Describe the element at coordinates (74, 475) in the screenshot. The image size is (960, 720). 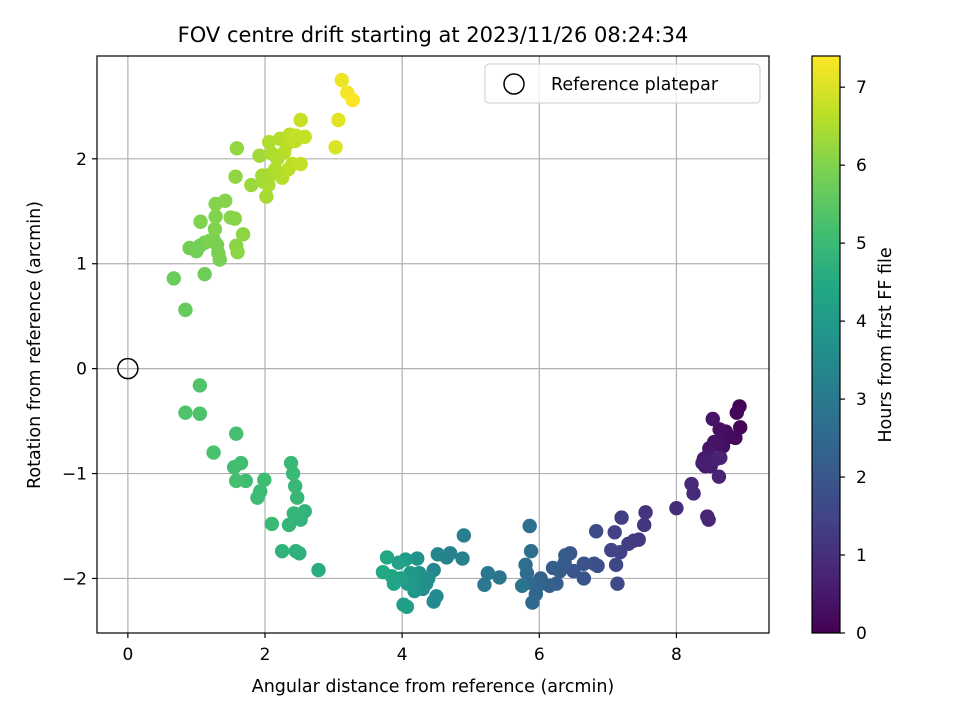
I see `y-tick-label: −1` at that location.